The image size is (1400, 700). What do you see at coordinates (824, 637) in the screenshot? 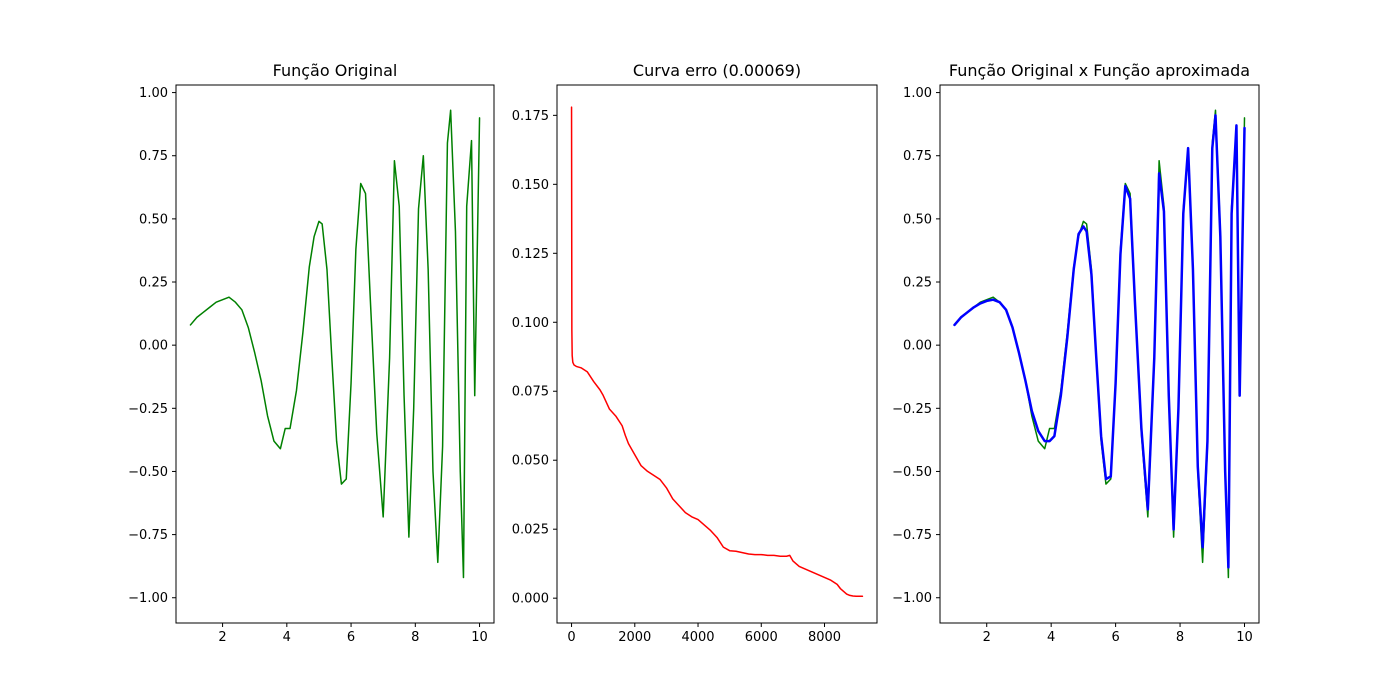
I see `x-tick-label: 8000` at bounding box center [824, 637].